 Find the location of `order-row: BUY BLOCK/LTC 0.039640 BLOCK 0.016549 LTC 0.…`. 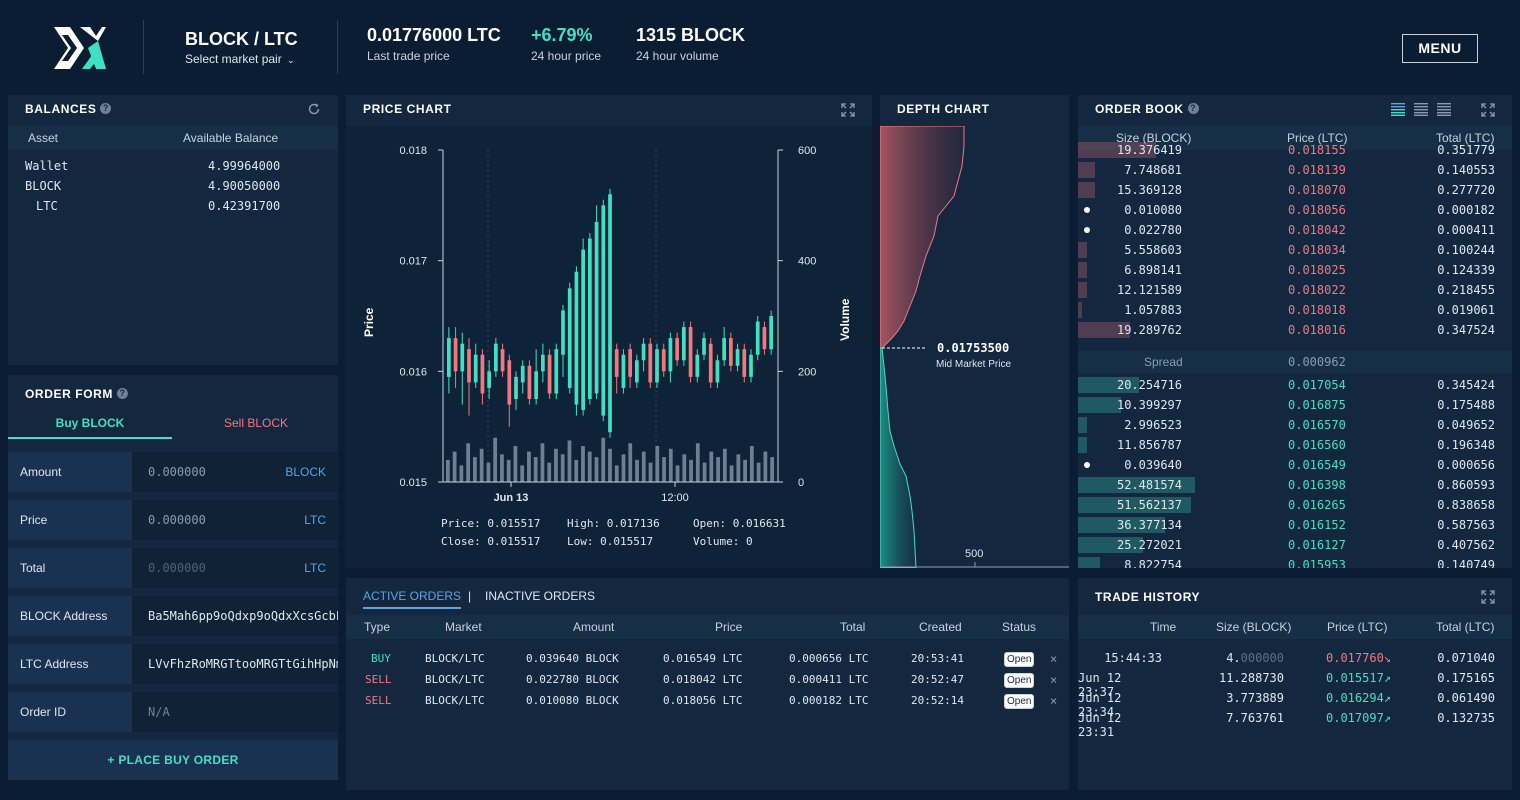

order-row: BUY BLOCK/LTC 0.039640 BLOCK 0.016549 LTC 0.… is located at coordinates (707, 658).